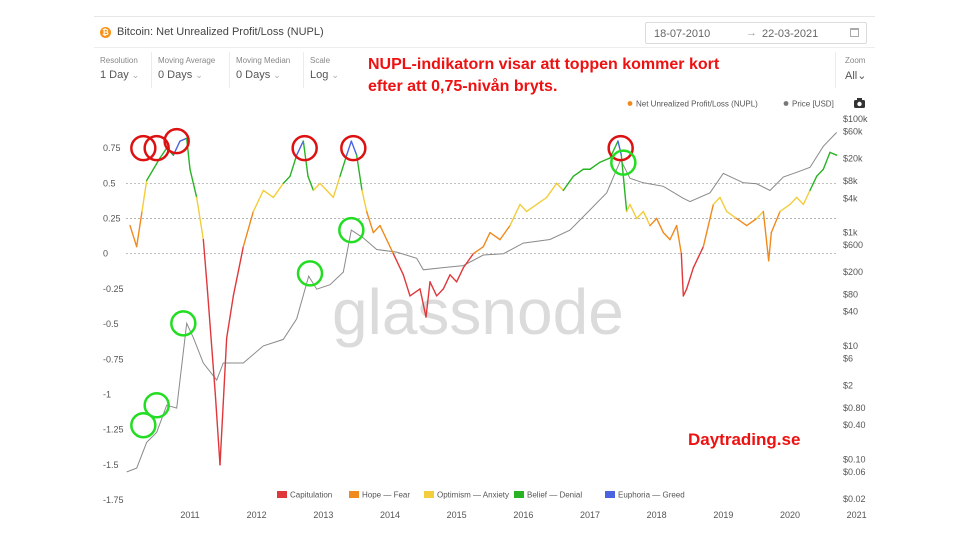  I want to click on scale-label: Scale, so click(320, 60).